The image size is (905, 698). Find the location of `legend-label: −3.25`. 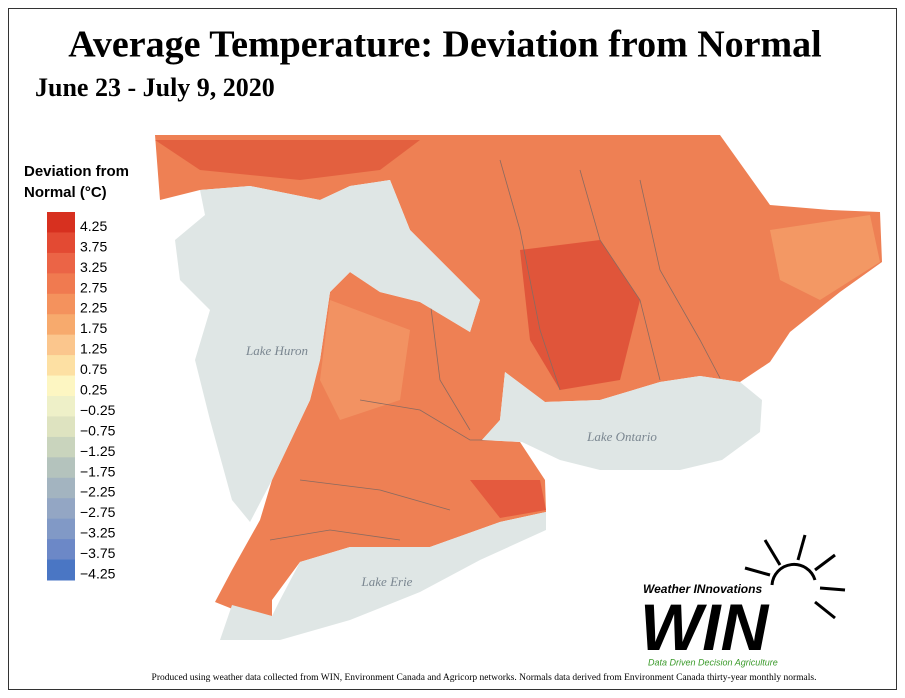

legend-label: −3.25 is located at coordinates (98, 533).